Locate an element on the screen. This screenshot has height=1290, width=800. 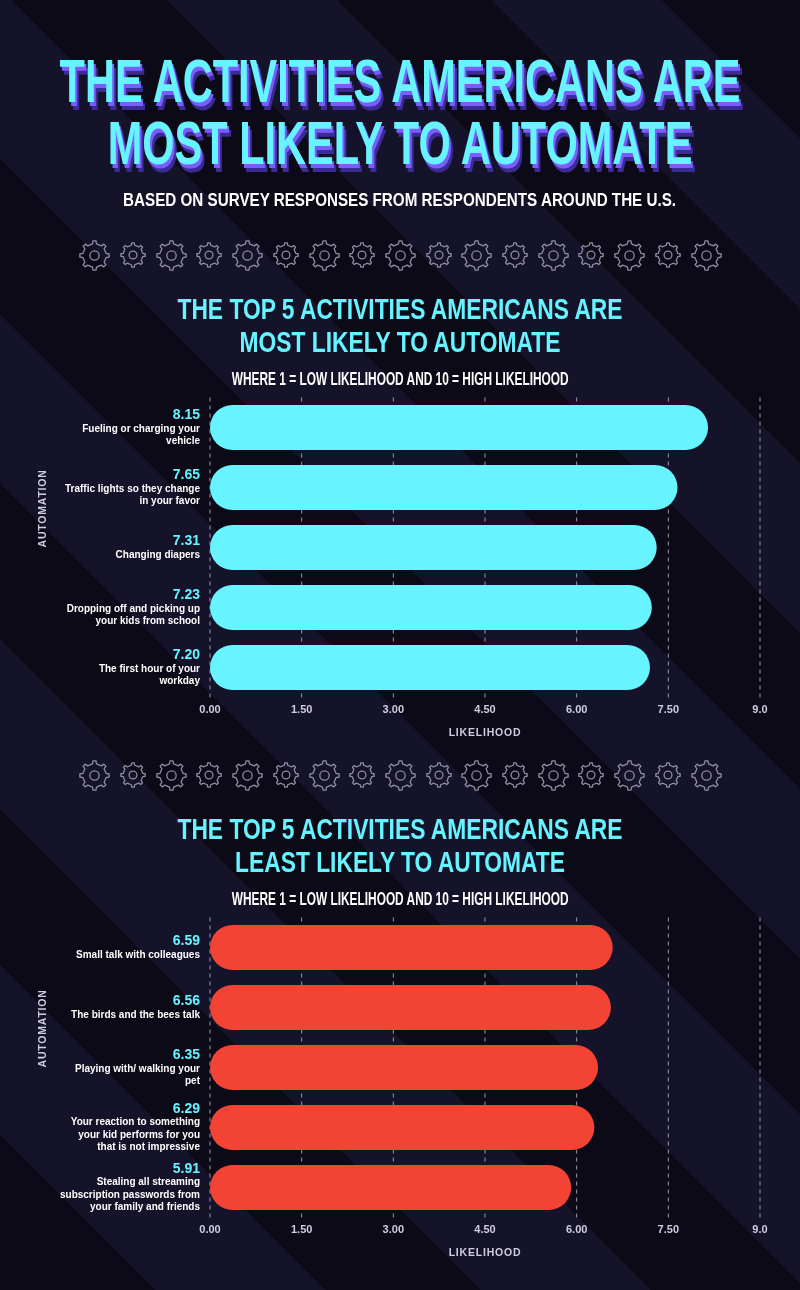
y-tick-label: Stealing all streaming subscription passwords from your family and friends is located at coordinates (130, 1194).